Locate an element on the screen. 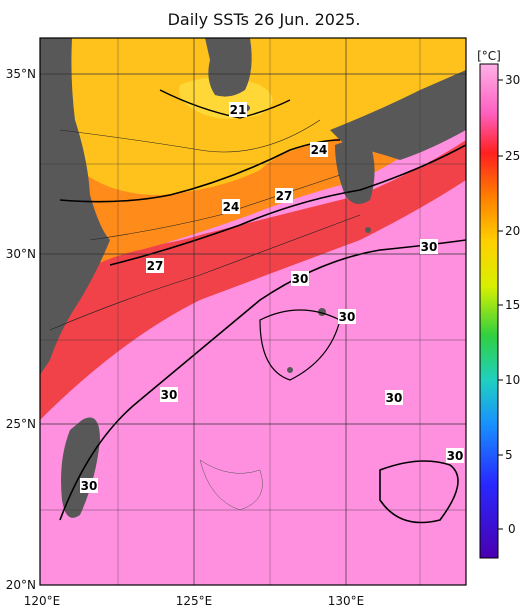 This screenshot has height=612, width=528. land-japan is located at coordinates (398, 115).